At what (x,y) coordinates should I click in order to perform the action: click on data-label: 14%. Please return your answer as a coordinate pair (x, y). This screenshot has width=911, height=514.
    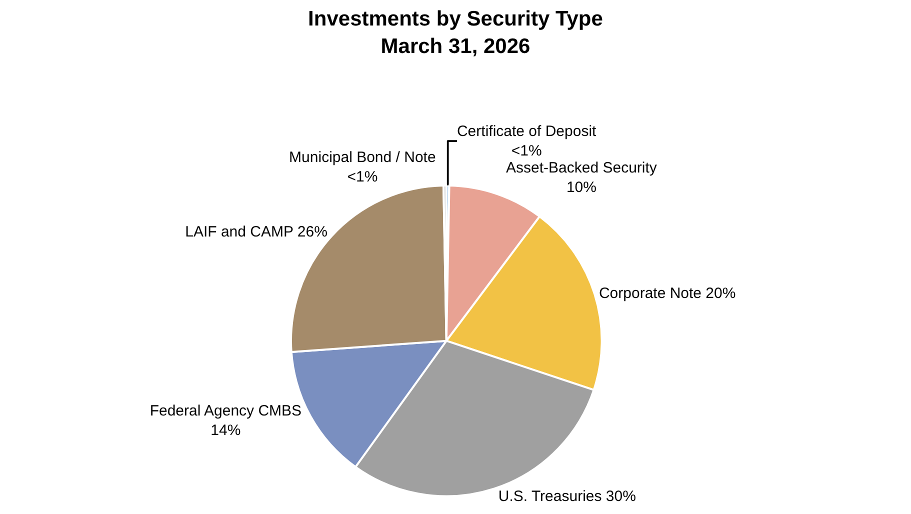
    Looking at the image, I should click on (225, 431).